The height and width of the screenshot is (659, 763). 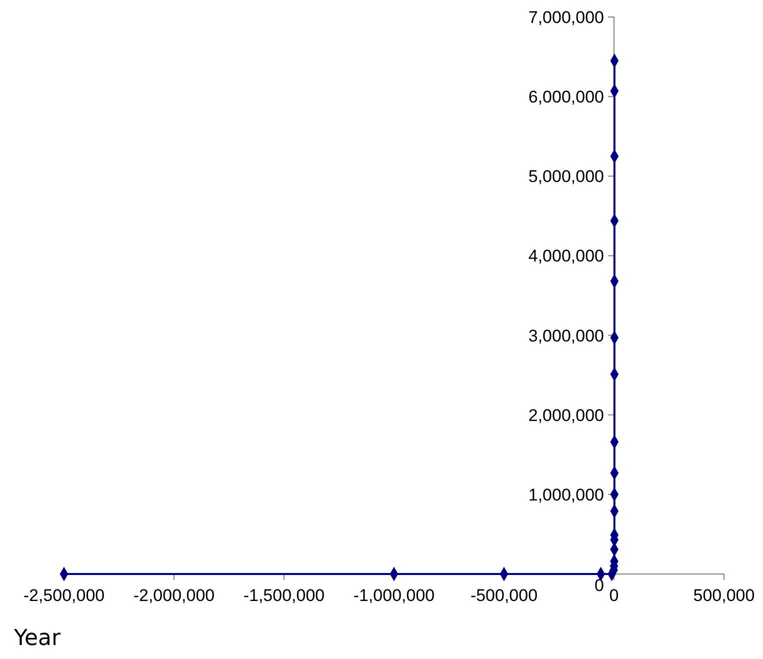 What do you see at coordinates (284, 595) in the screenshot?
I see `x-tick-label: -1,500,000` at bounding box center [284, 595].